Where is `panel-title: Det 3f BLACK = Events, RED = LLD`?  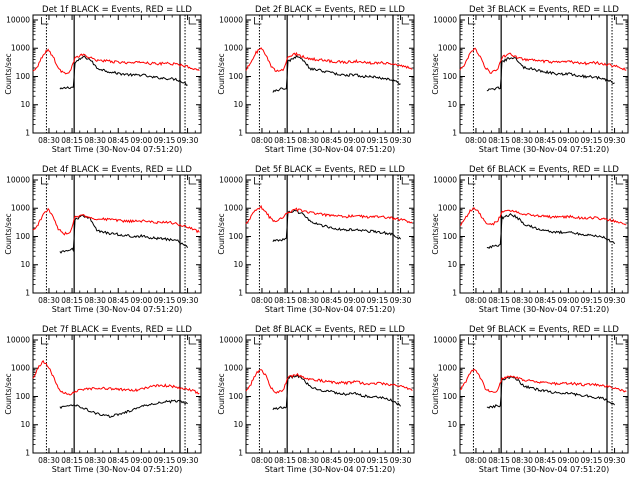 panel-title: Det 3f BLACK = Events, RED = LLD is located at coordinates (544, 10).